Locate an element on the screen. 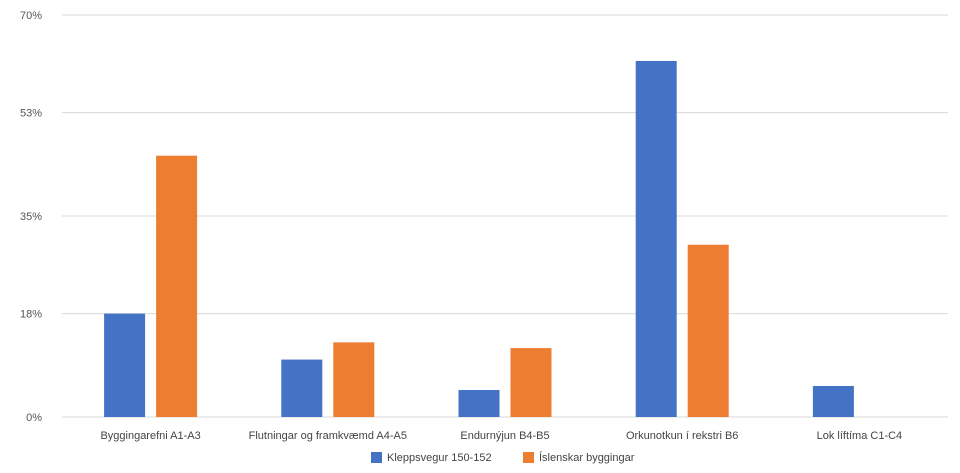 This screenshot has width=960, height=473. x-category-label: Byggingarefni A1-A3 is located at coordinates (150, 436).